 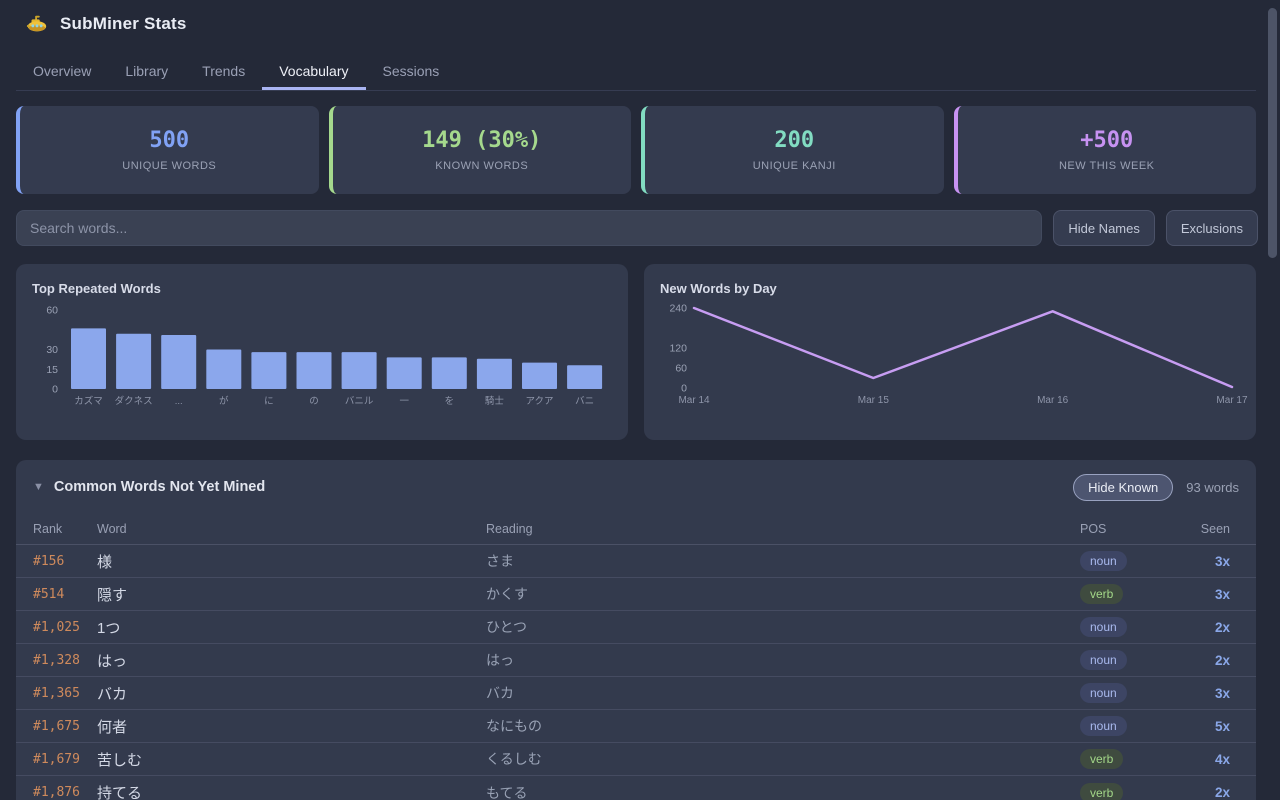 What do you see at coordinates (718, 288) in the screenshot?
I see `line-chart-title: New Words by Day` at bounding box center [718, 288].